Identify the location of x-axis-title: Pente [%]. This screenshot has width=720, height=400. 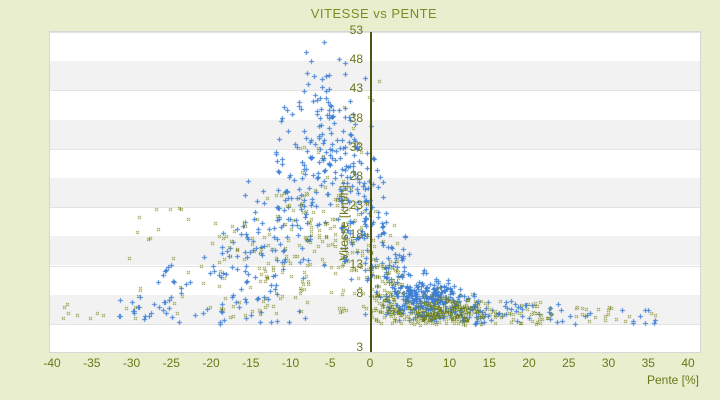
(672, 380).